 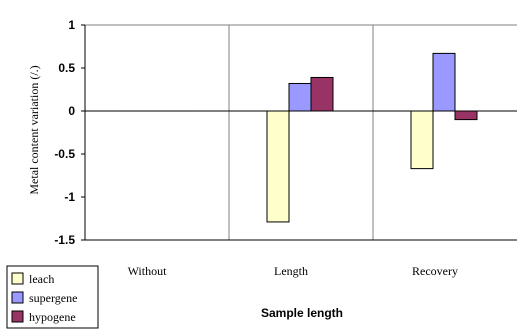 I want to click on legend-swatch-supergene, so click(x=17, y=297).